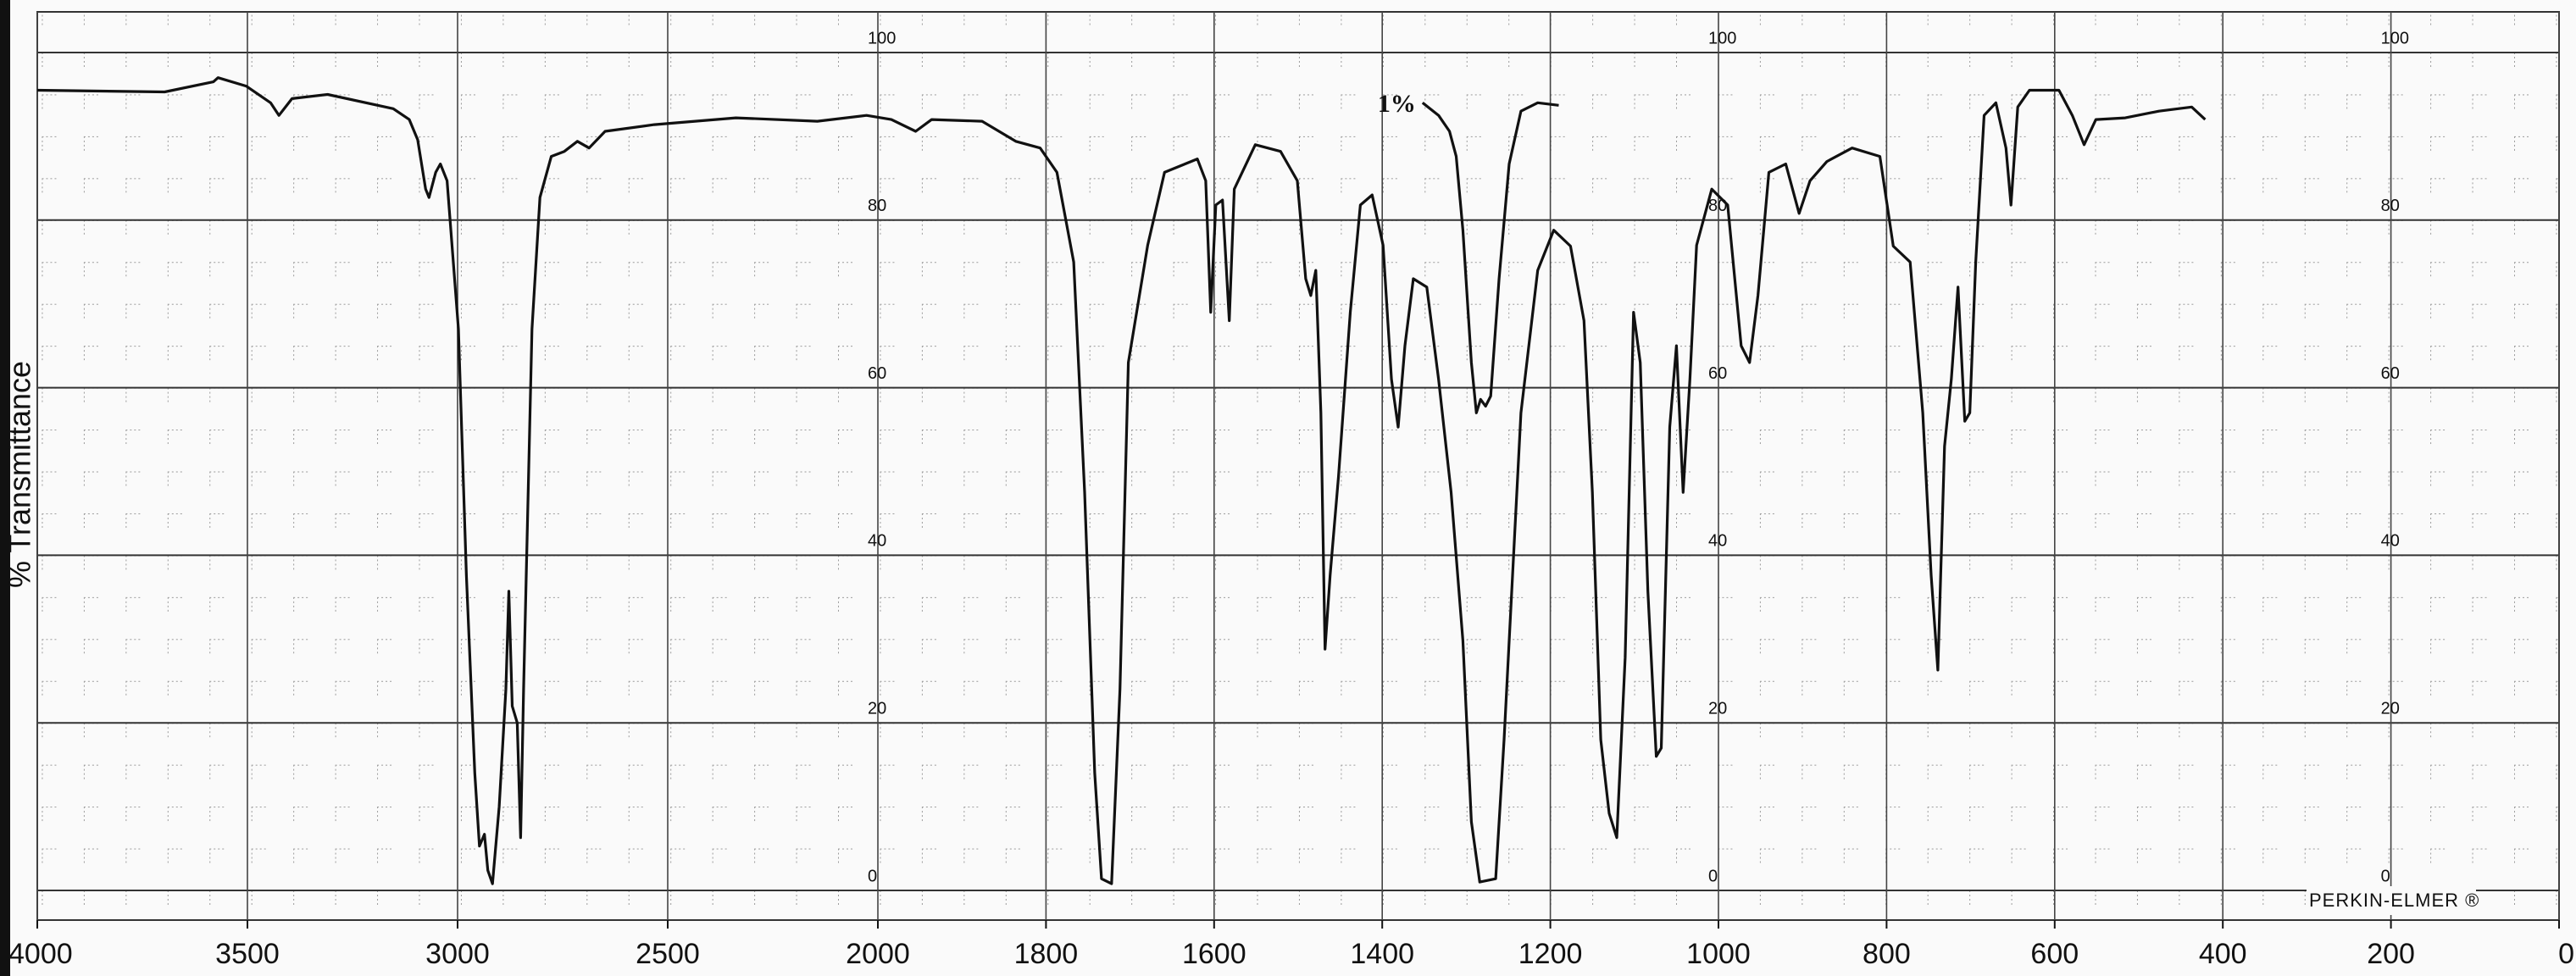 The width and height of the screenshot is (2576, 976). What do you see at coordinates (20, 474) in the screenshot?
I see `y-axis-label: % Transmittance` at bounding box center [20, 474].